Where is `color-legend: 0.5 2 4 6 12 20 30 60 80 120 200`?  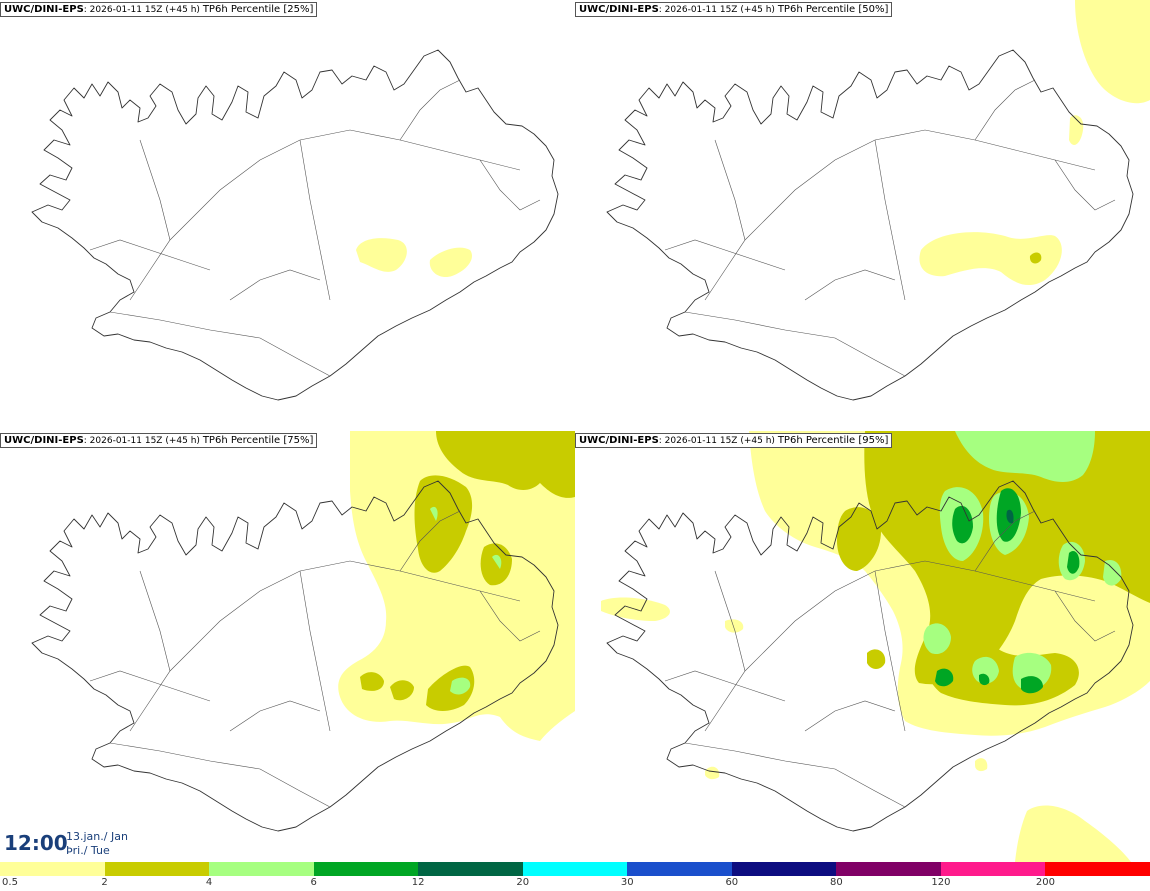
color-legend: 0.5 2 4 6 12 20 30 60 80 120 200 is located at coordinates (575, 876).